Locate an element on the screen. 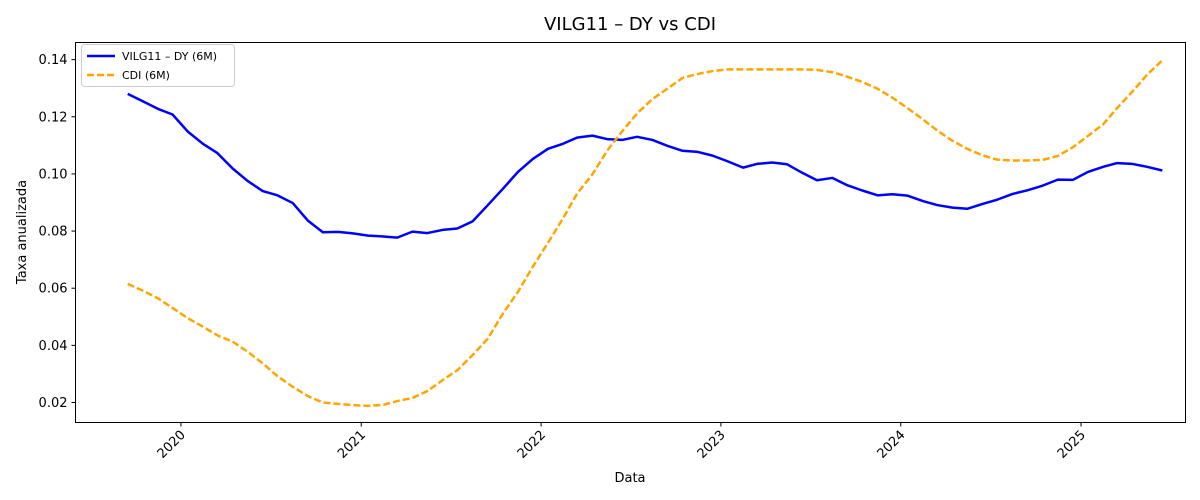 The width and height of the screenshot is (1200, 500). y-tick-label: 0.08 is located at coordinates (53, 232).